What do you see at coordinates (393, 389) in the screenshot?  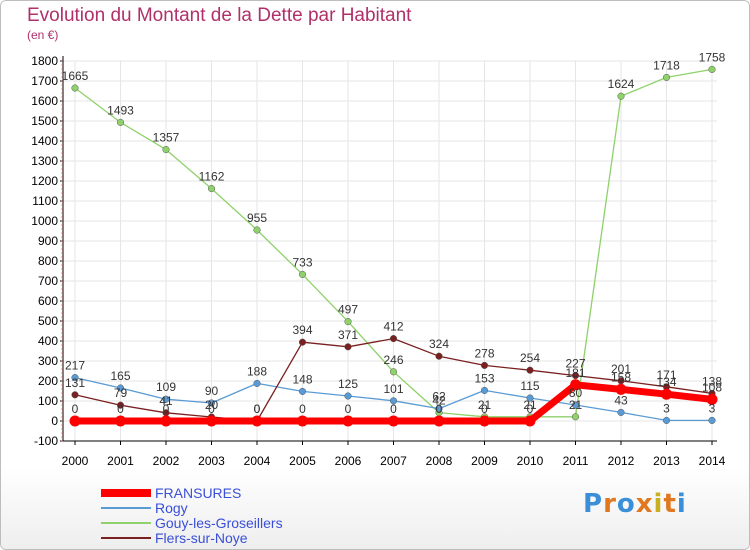 I see `data-label: 101` at bounding box center [393, 389].